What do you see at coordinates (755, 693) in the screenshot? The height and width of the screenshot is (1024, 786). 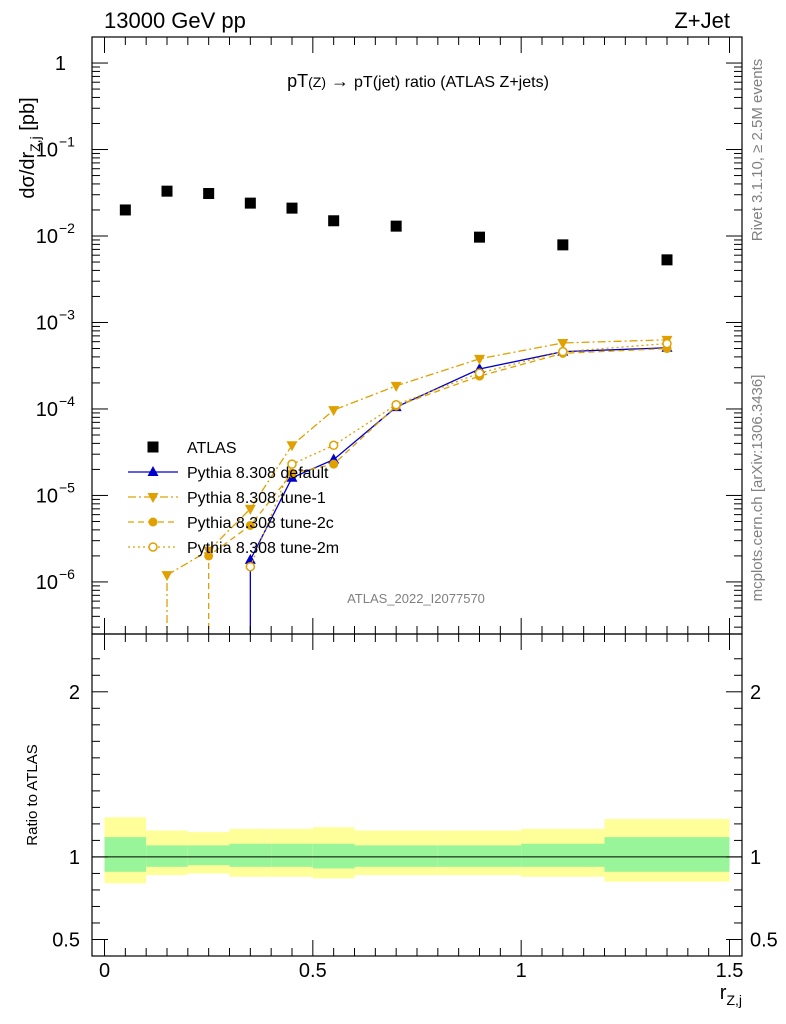 I see `ratio-y-tick-label-right: 2` at bounding box center [755, 693].